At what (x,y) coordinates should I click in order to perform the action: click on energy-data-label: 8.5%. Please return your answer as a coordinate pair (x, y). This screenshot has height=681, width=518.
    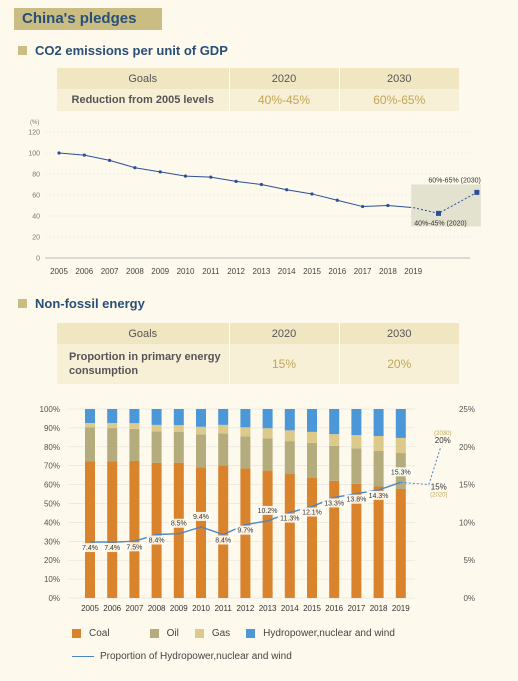
    Looking at the image, I should click on (179, 524).